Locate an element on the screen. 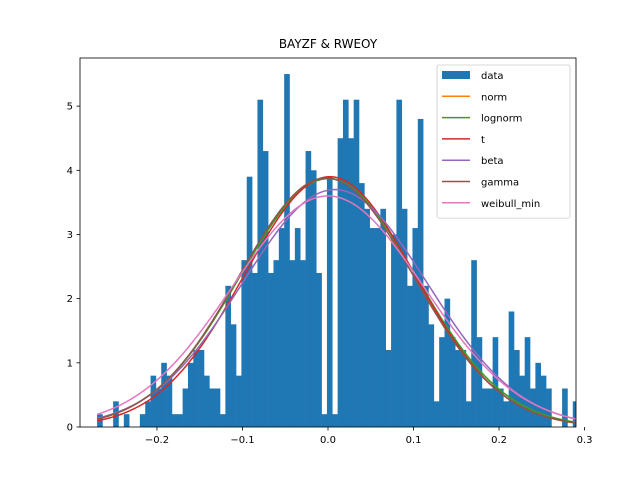 The height and width of the screenshot is (480, 640). chart-title: BAYZF & RWEOY is located at coordinates (328, 44).